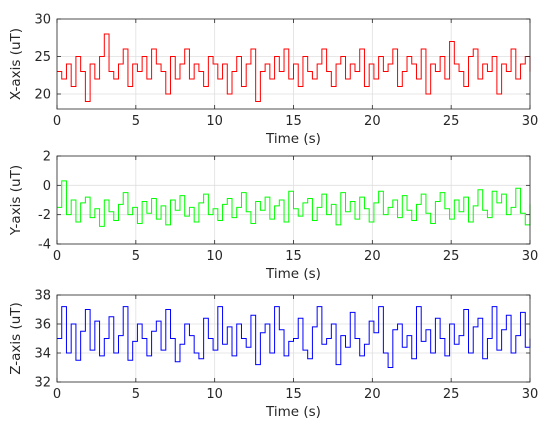  I want to click on y-tick-label: 2, so click(47, 157).